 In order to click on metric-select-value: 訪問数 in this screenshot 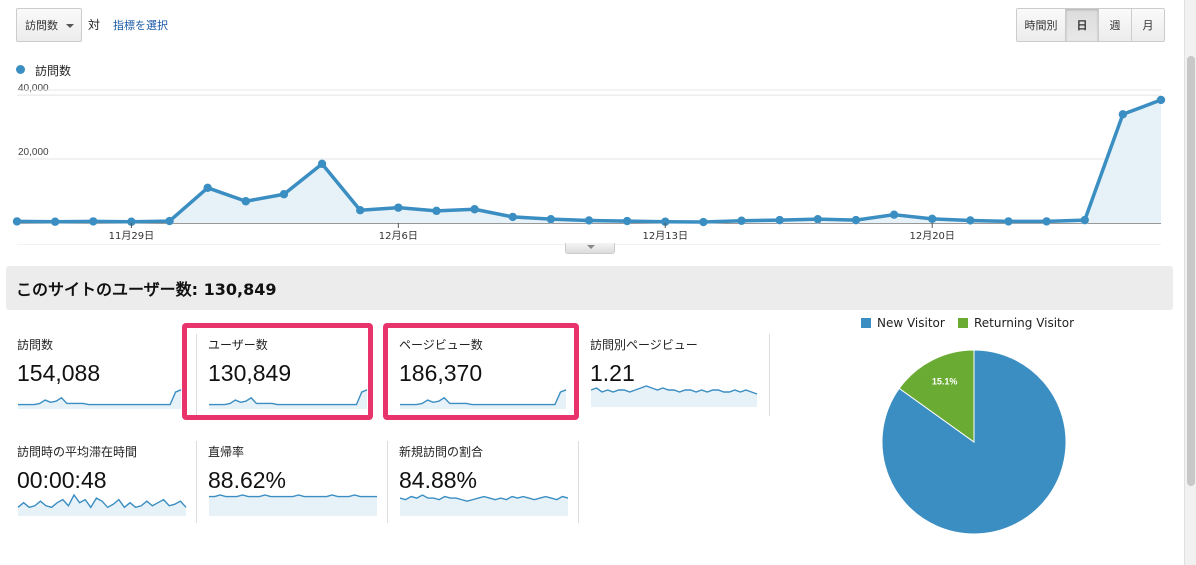, I will do `click(41, 25)`.